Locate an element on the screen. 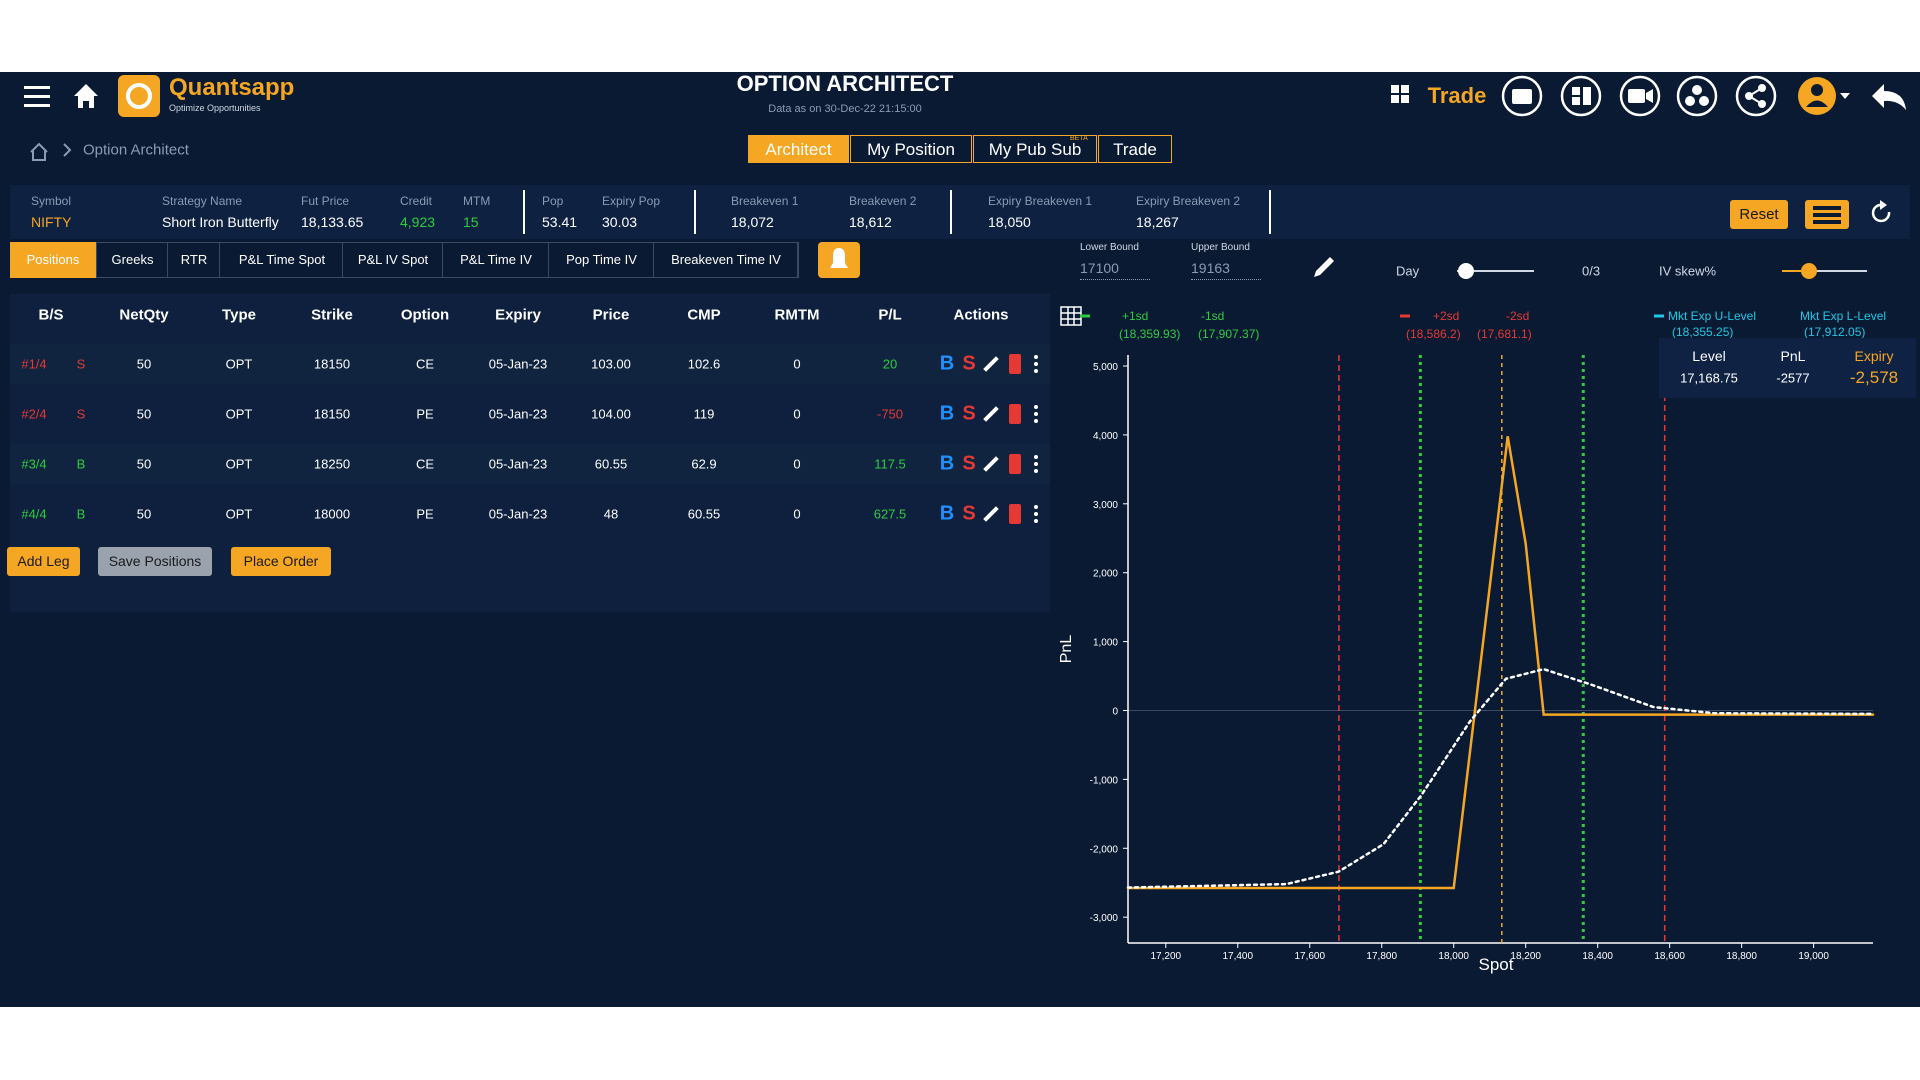 The image size is (1920, 1080). subtab: RTR is located at coordinates (194, 260).